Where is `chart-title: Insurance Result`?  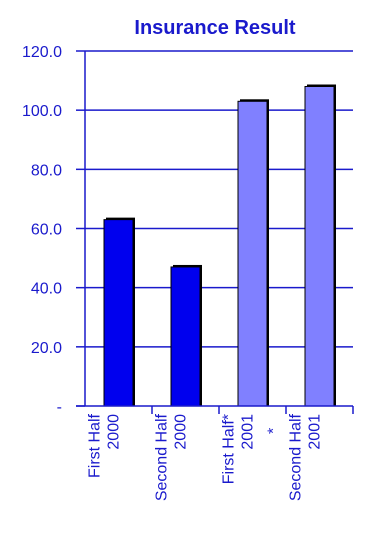 chart-title: Insurance Result is located at coordinates (215, 28).